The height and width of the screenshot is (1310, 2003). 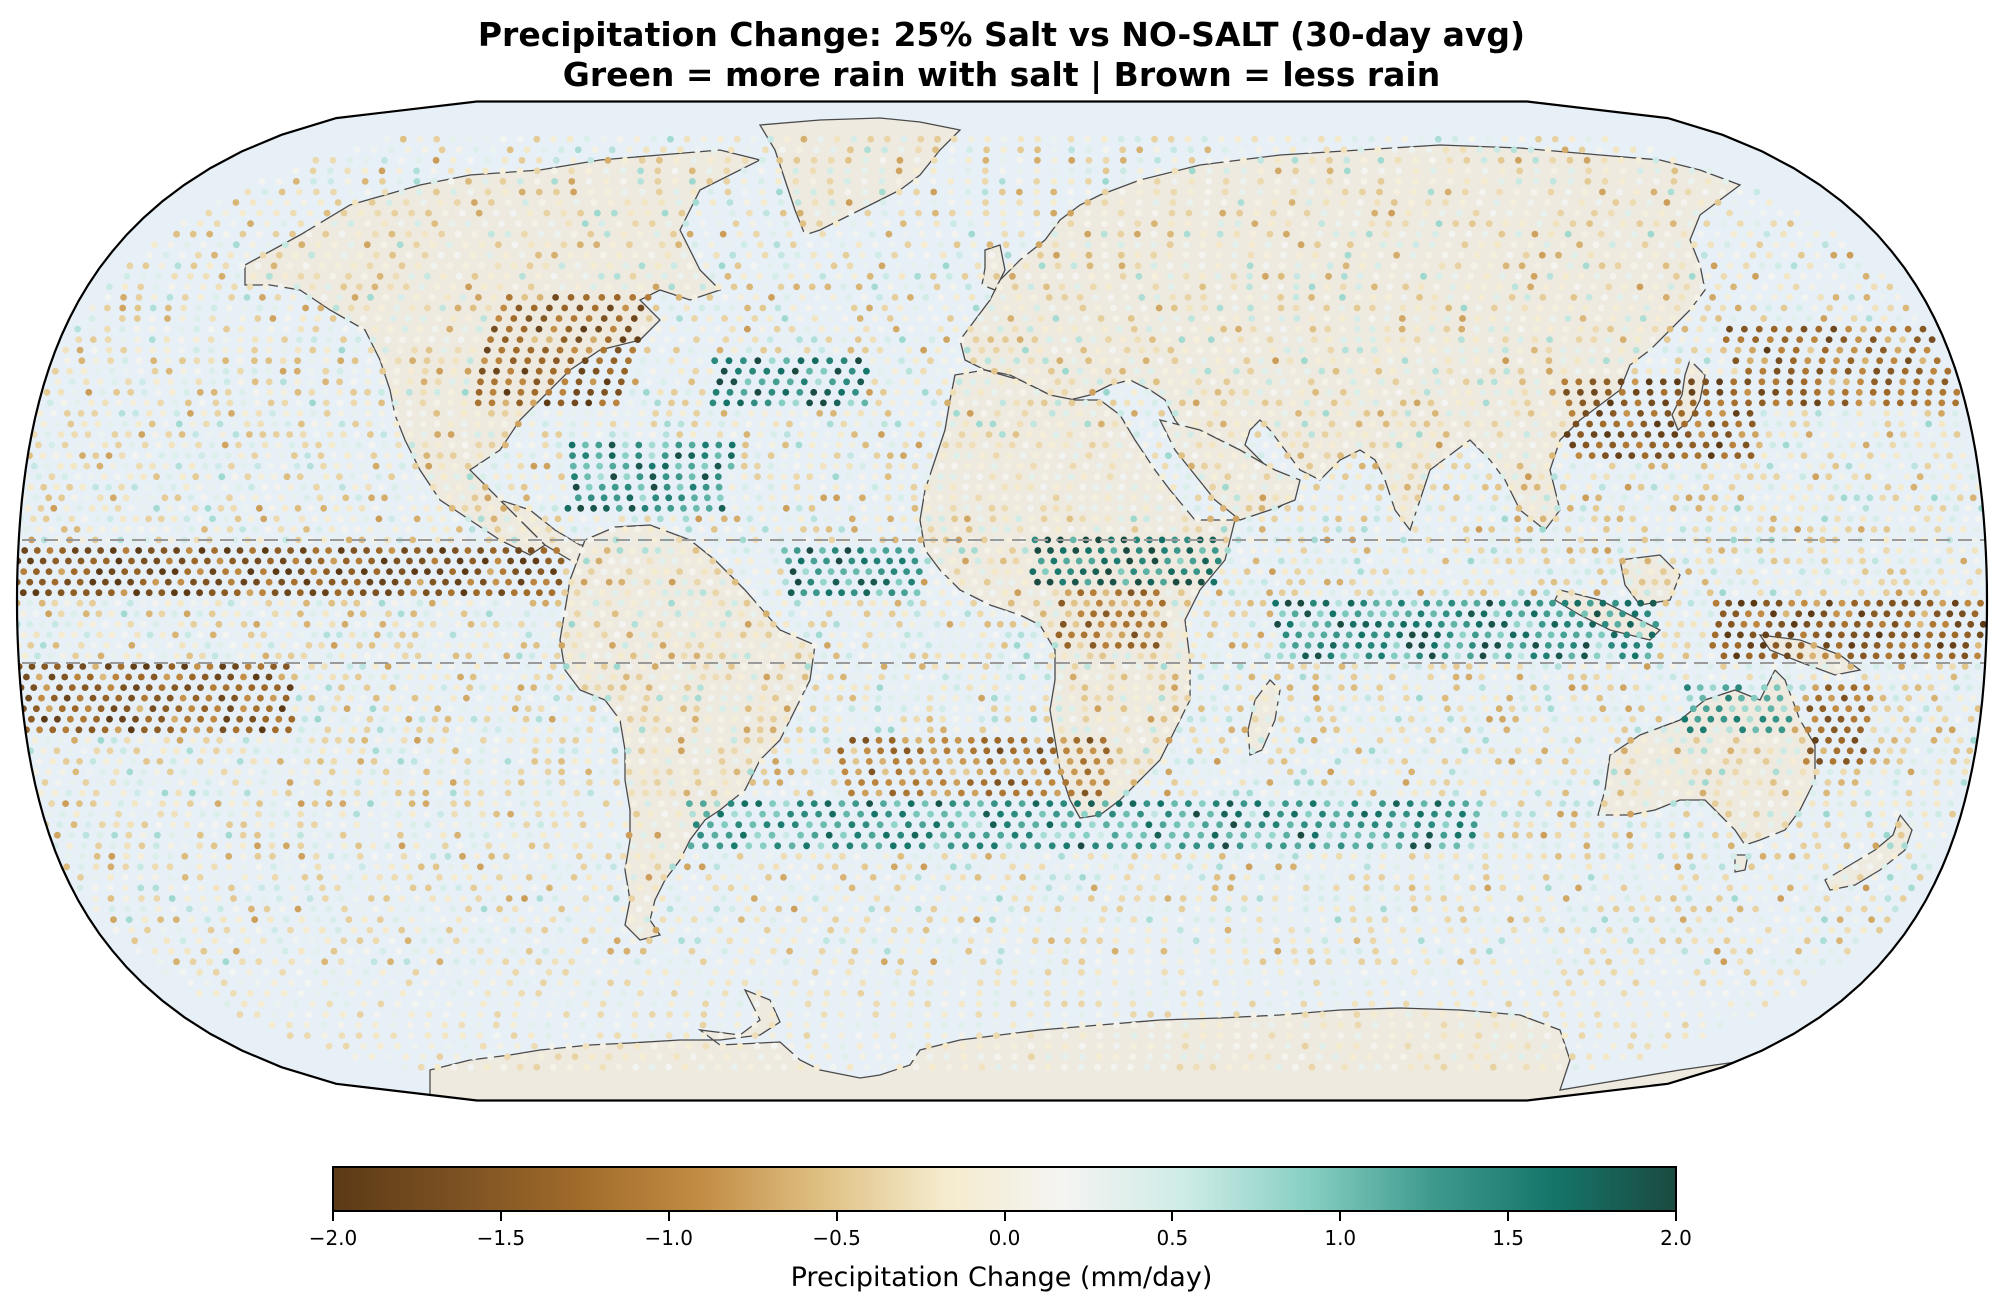 What do you see at coordinates (687, 732) in the screenshot?
I see `landmass-south-america` at bounding box center [687, 732].